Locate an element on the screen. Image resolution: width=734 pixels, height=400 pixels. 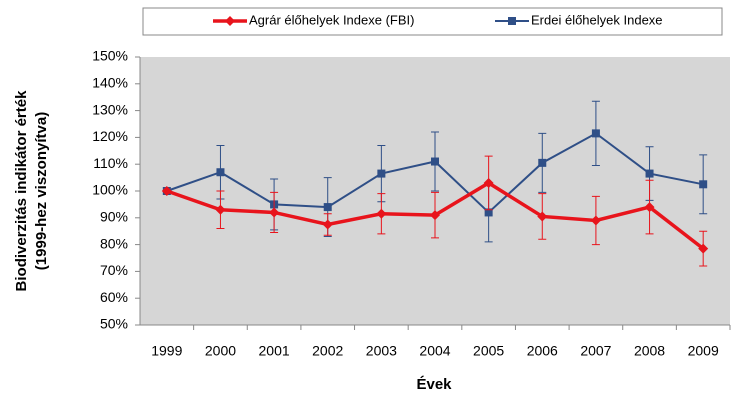
x-tick-label: 2001 is located at coordinates (274, 351).